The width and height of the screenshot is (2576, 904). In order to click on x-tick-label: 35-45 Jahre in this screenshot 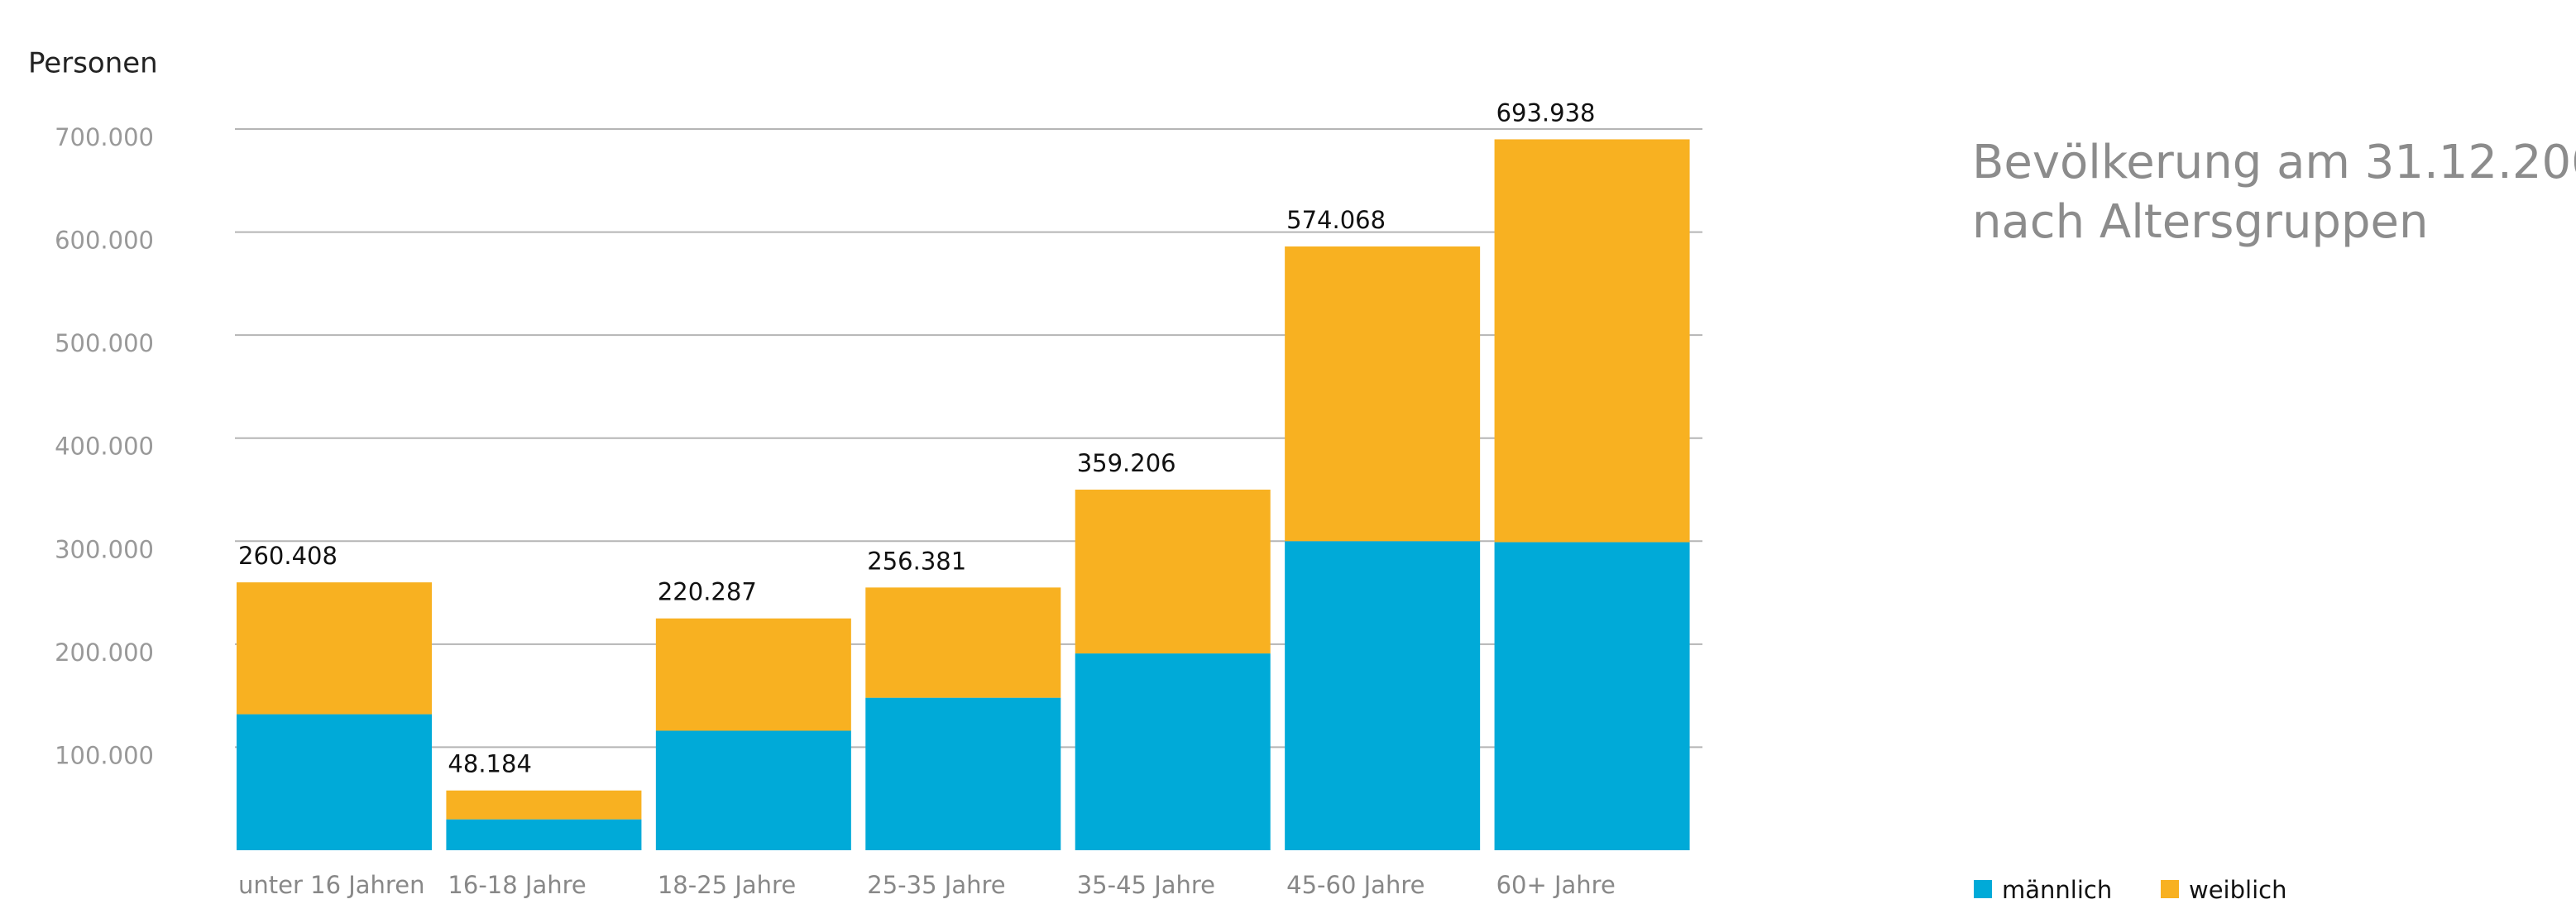, I will do `click(1146, 885)`.